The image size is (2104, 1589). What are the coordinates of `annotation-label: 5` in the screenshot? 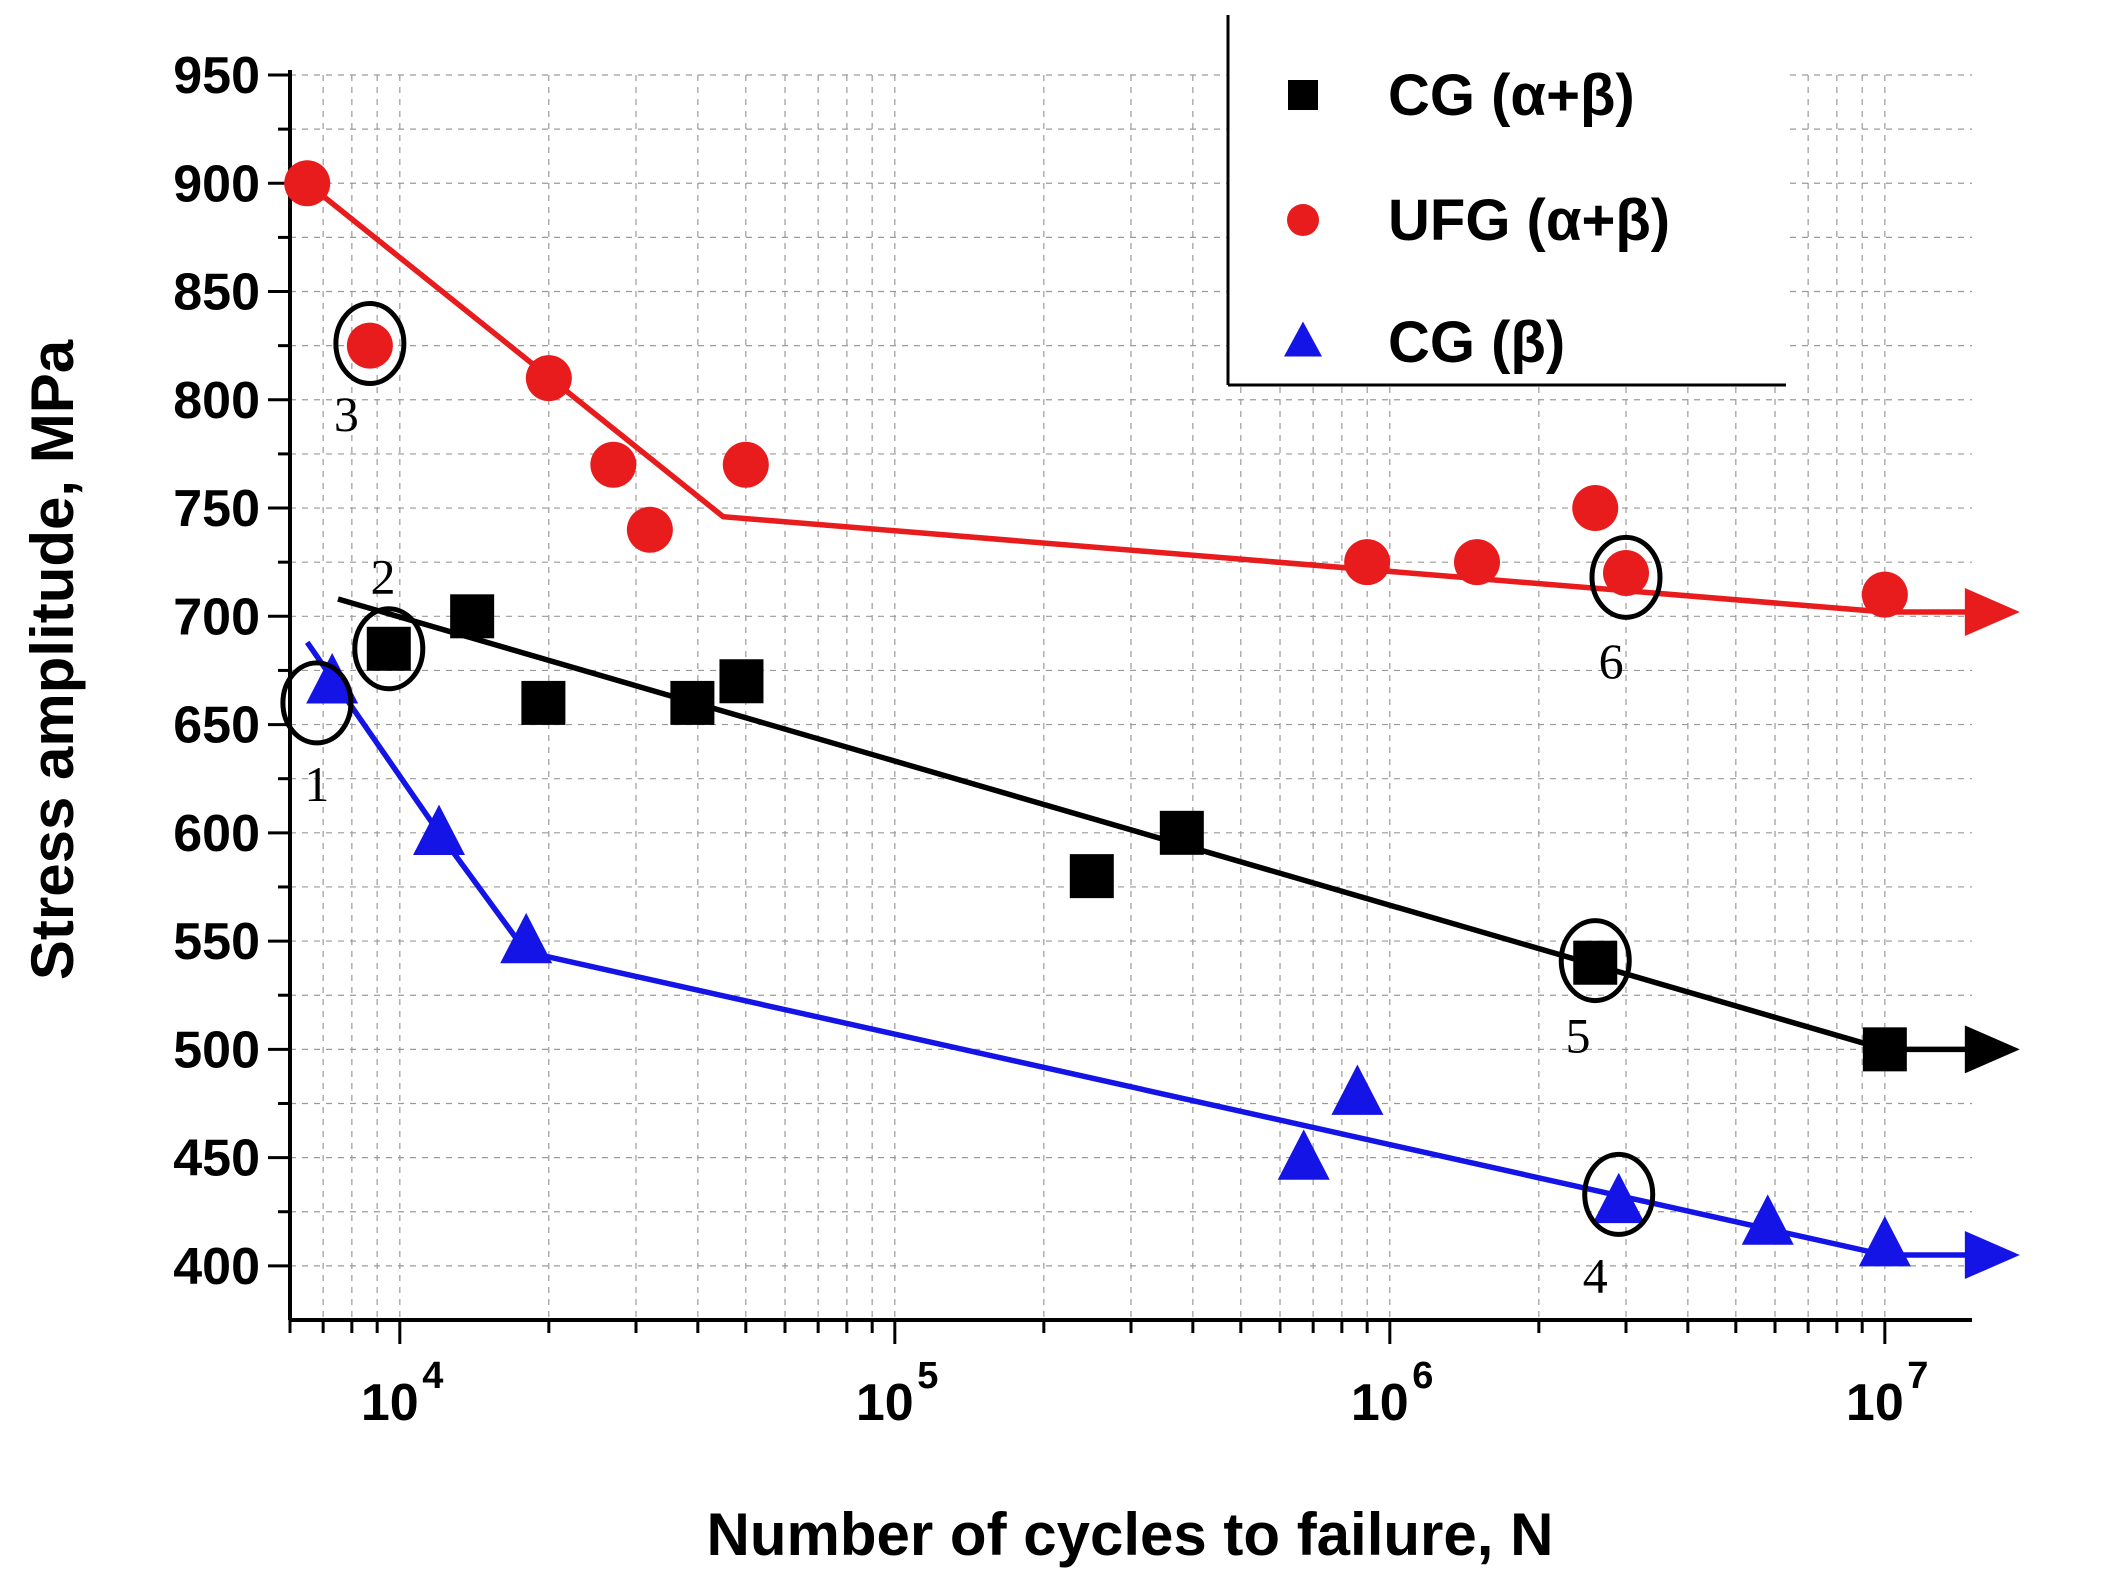 It's located at (1578, 1035).